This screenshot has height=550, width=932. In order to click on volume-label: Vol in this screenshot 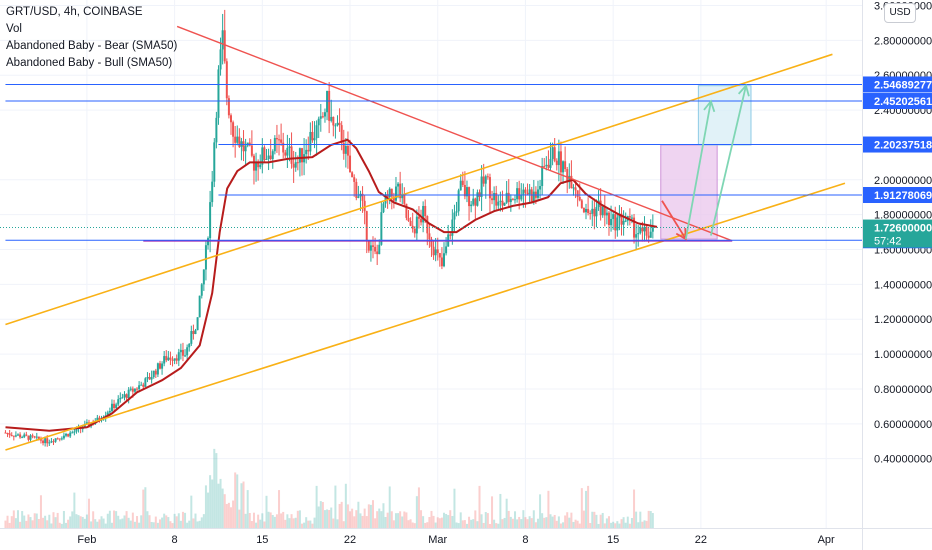, I will do `click(14, 29)`.